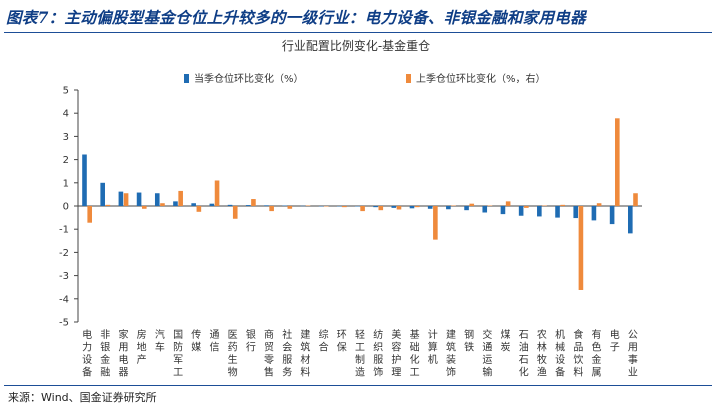 Image resolution: width=716 pixels, height=416 pixels. What do you see at coordinates (214, 341) in the screenshot?
I see `x-category-label: 通信` at bounding box center [214, 341].